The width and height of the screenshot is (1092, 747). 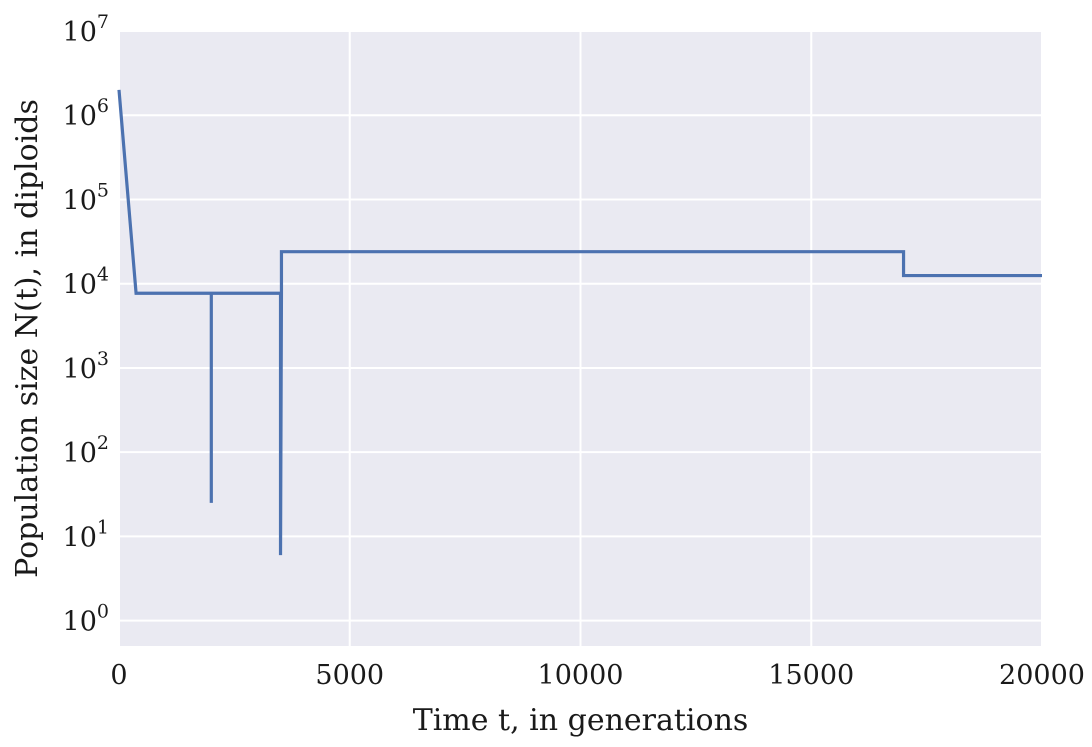 I want to click on y-tick-label: 10¹, so click(x=86, y=534).